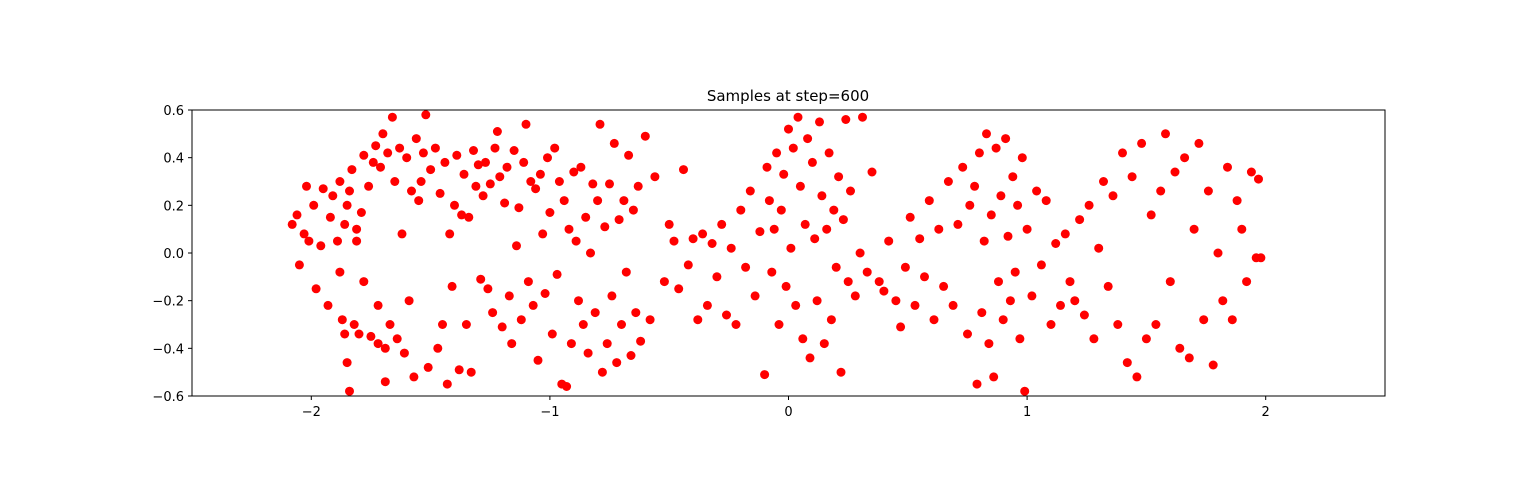 Image resolution: width=1539 pixels, height=500 pixels. Describe the element at coordinates (173, 206) in the screenshot. I see `y-tick-label: 0.2` at that location.